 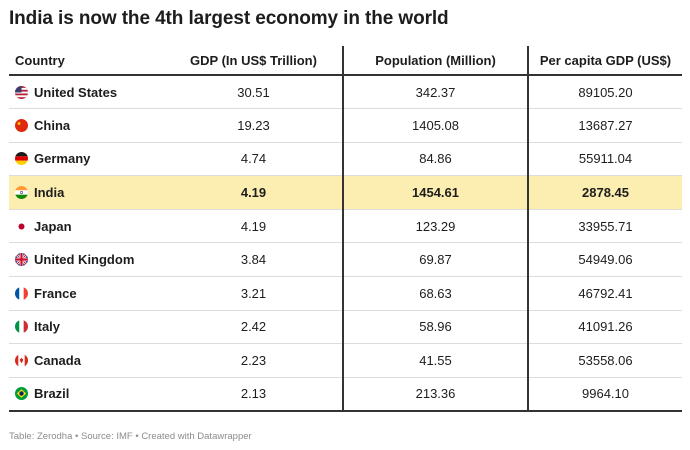 What do you see at coordinates (57, 361) in the screenshot?
I see `country-name: Canada` at bounding box center [57, 361].